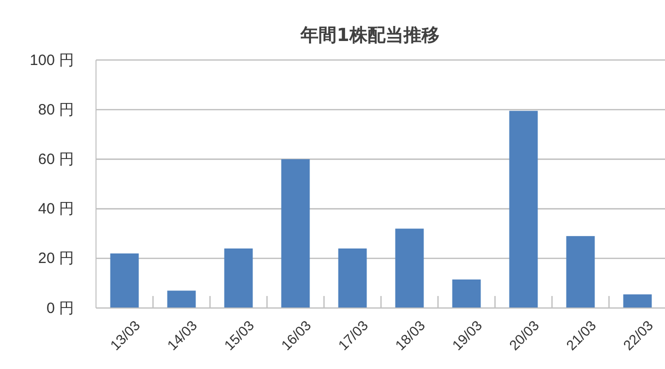 The width and height of the screenshot is (665, 369). What do you see at coordinates (56, 109) in the screenshot?
I see `y-tick-label: 80 円` at bounding box center [56, 109].